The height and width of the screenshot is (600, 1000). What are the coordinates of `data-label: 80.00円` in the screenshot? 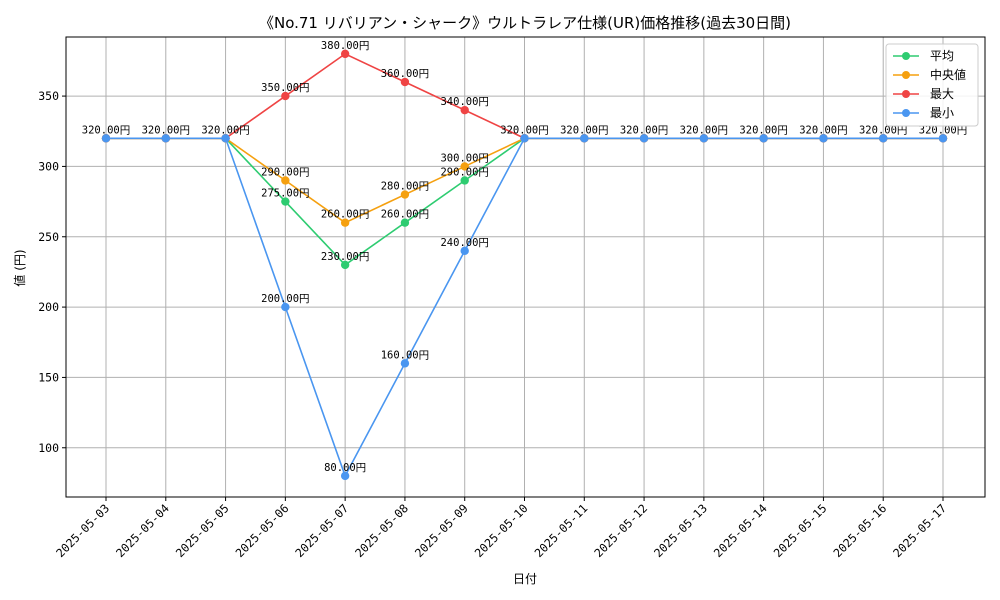 It's located at (345, 468).